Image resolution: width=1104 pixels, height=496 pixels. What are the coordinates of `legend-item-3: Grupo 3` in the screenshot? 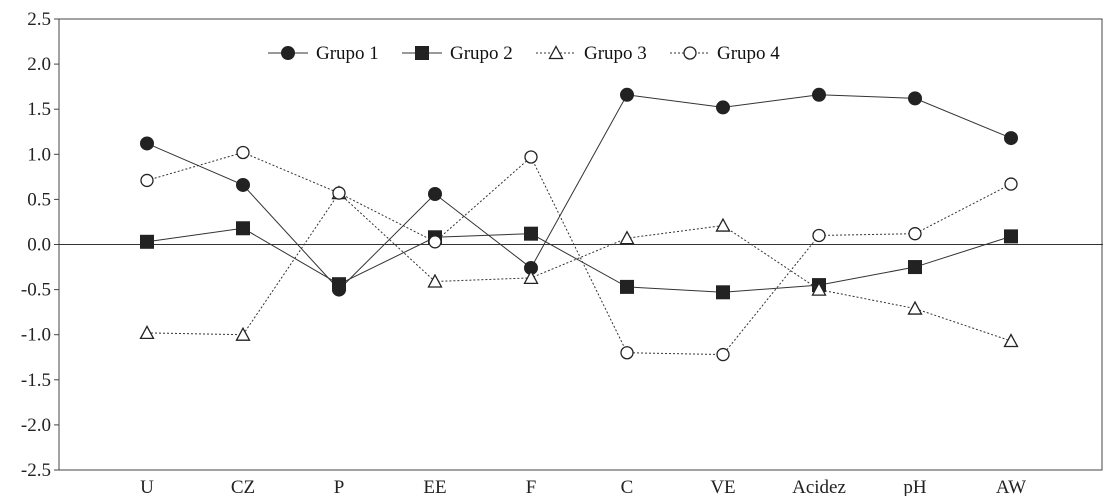 It's located at (591, 53).